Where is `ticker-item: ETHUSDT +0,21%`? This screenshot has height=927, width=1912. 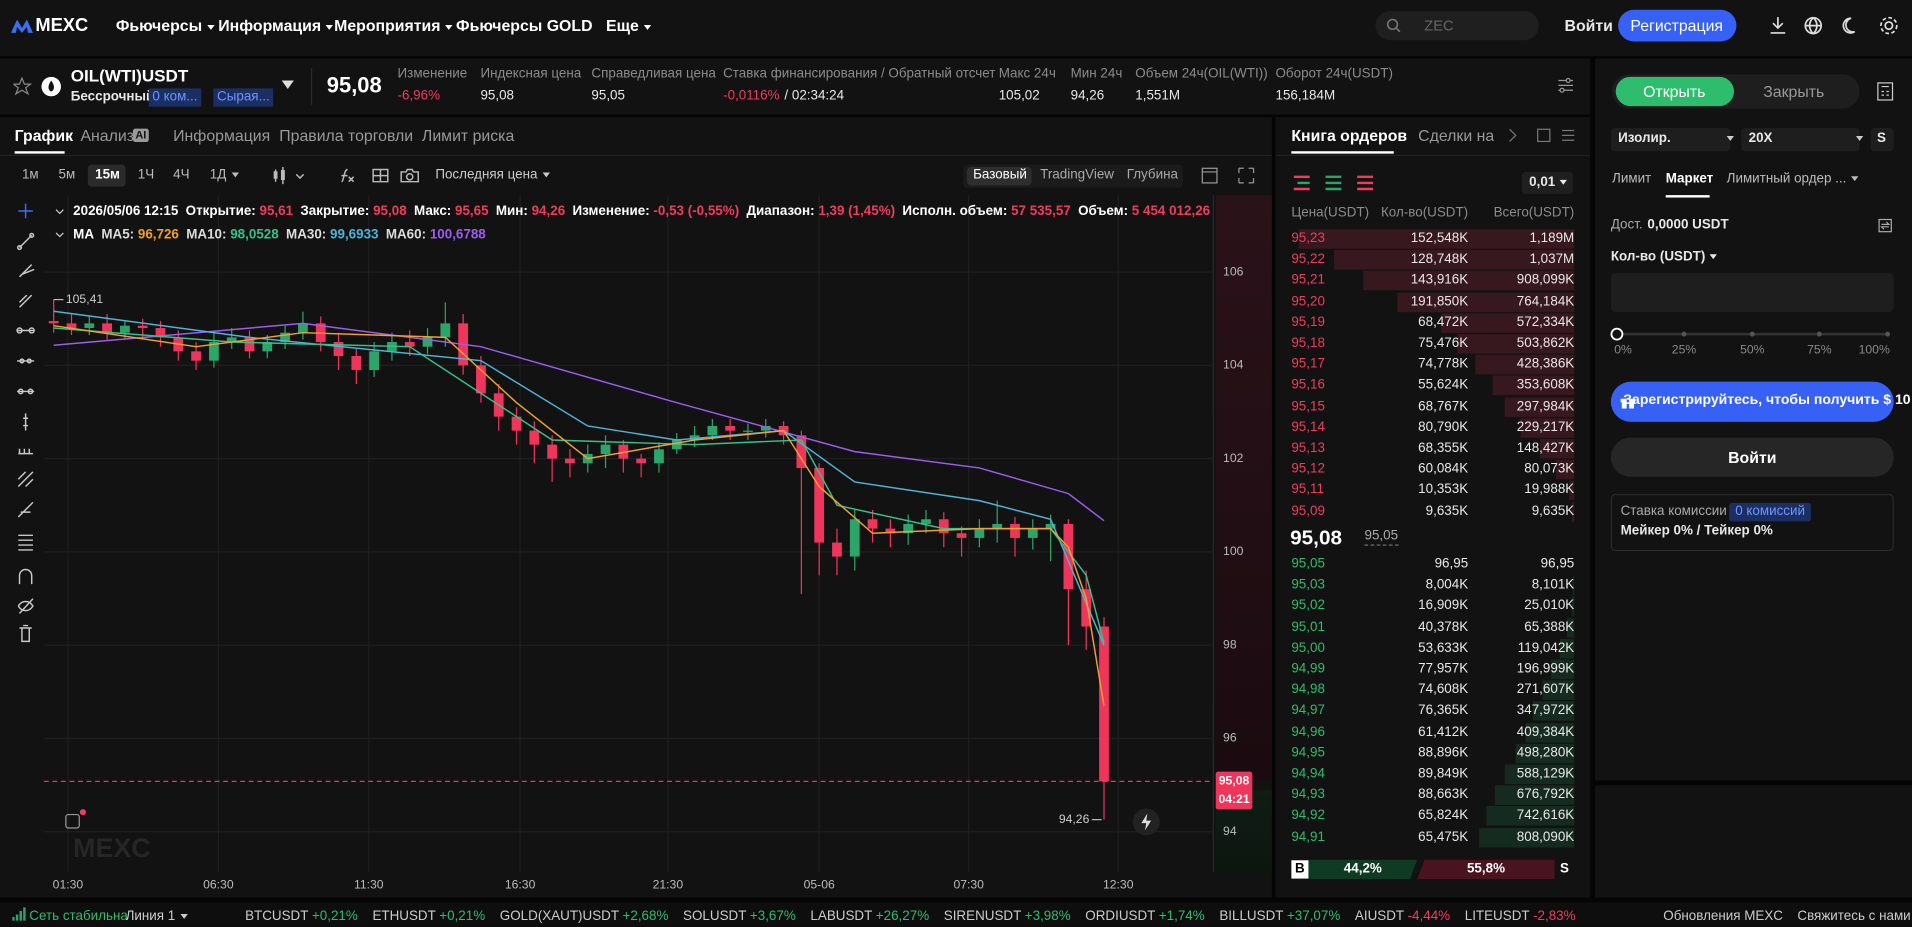 ticker-item: ETHUSDT +0,21% is located at coordinates (428, 916).